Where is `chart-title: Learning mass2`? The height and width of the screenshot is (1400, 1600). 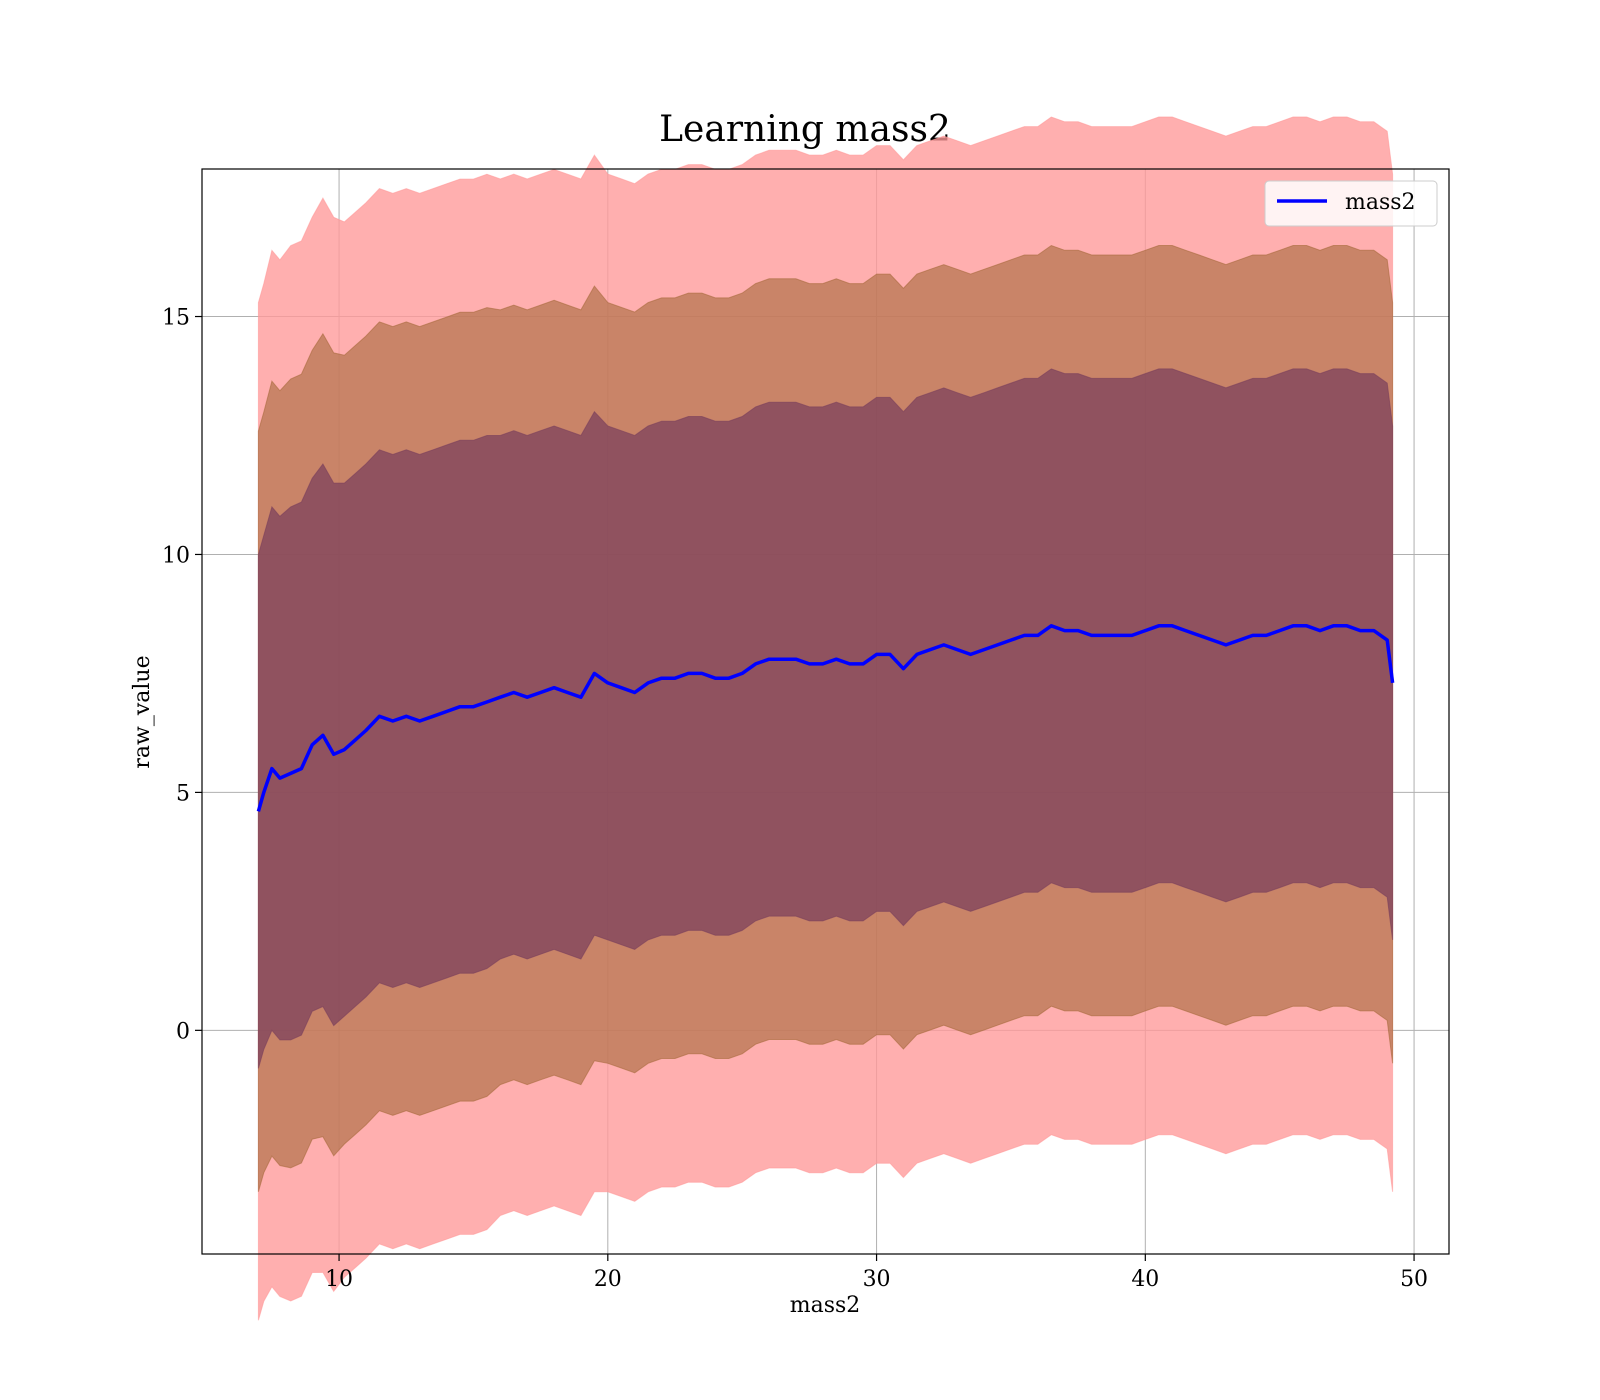 chart-title: Learning mass2 is located at coordinates (805, 129).